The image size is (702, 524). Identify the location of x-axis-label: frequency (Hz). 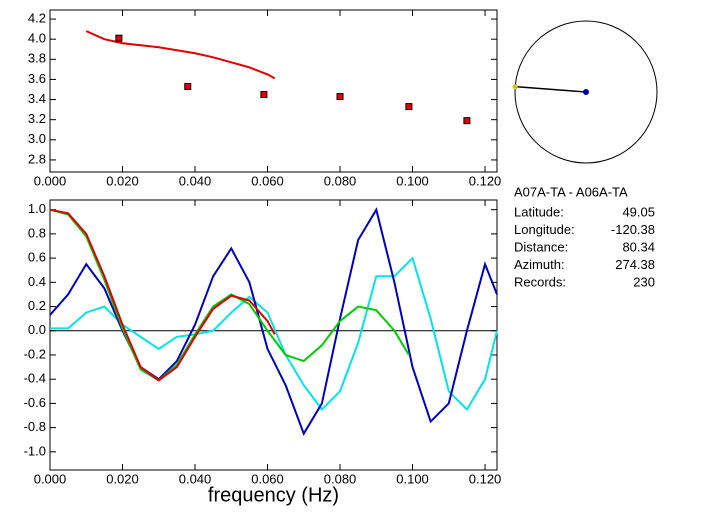
(273, 495).